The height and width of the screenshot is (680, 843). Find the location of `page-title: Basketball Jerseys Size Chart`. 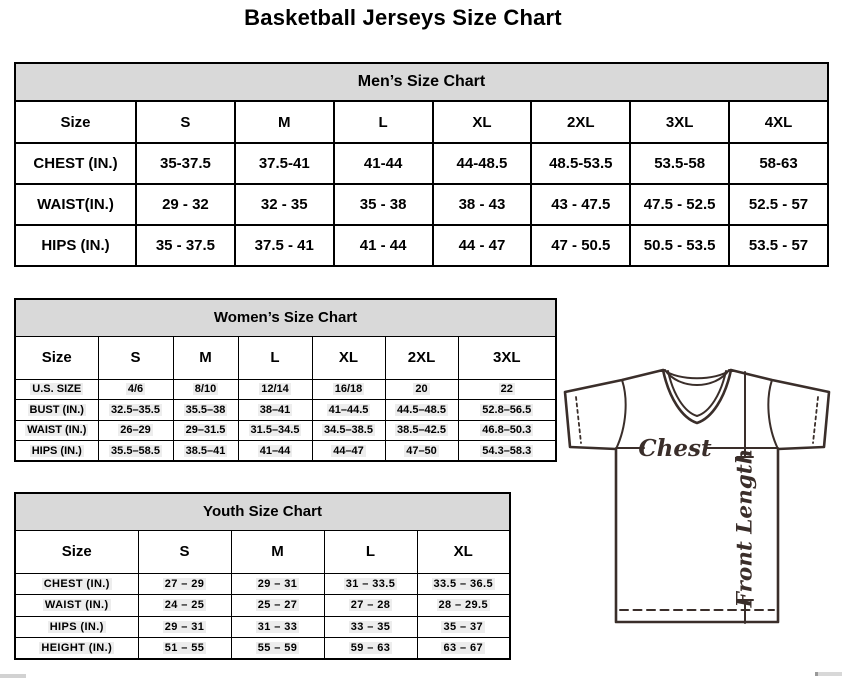

page-title: Basketball Jerseys Size Chart is located at coordinates (403, 17).